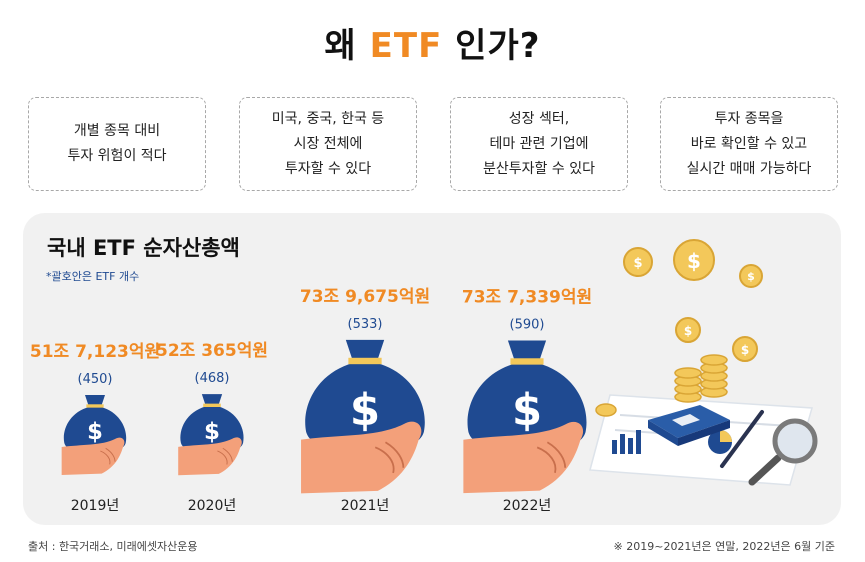 This screenshot has width=865, height=562. Describe the element at coordinates (113, 546) in the screenshot. I see `source-note: 출처 : 한국거래소, 미래에셋자산운용` at that location.